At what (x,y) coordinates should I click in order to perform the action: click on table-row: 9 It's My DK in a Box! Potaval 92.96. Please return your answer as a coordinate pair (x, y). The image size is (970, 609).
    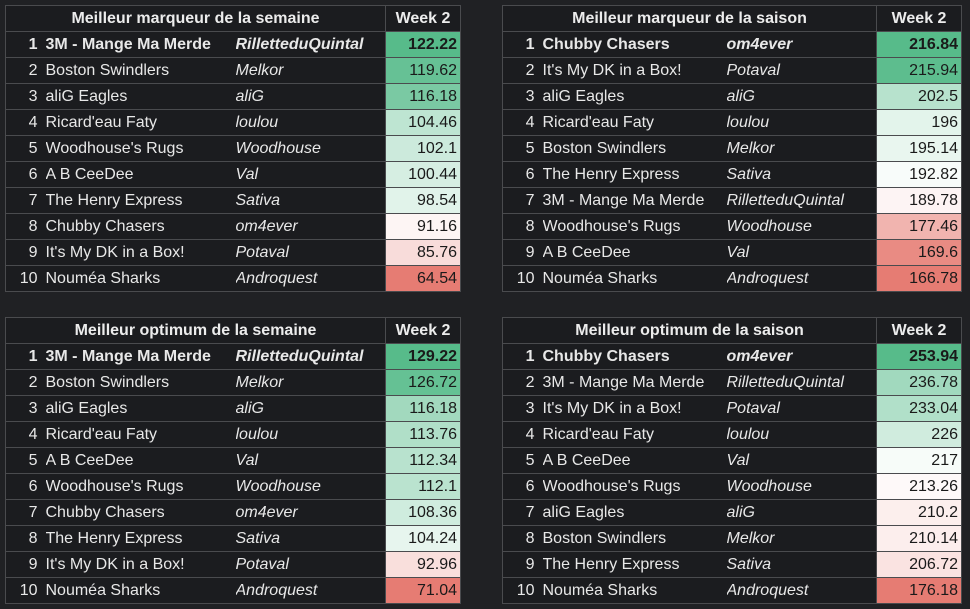
    Looking at the image, I should click on (233, 564).